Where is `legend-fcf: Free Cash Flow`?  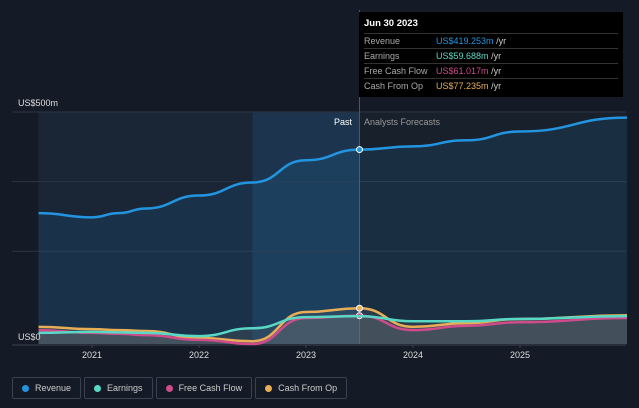
legend-fcf: Free Cash Flow is located at coordinates (204, 388).